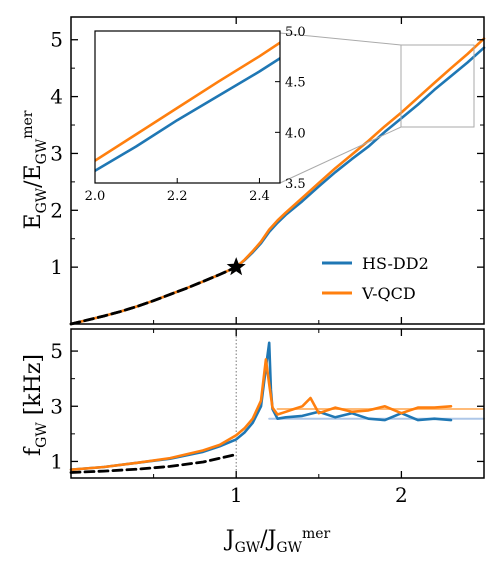 The height and width of the screenshot is (565, 498). What do you see at coordinates (259, 196) in the screenshot?
I see `inset-xtick-label: 2.4` at bounding box center [259, 196].